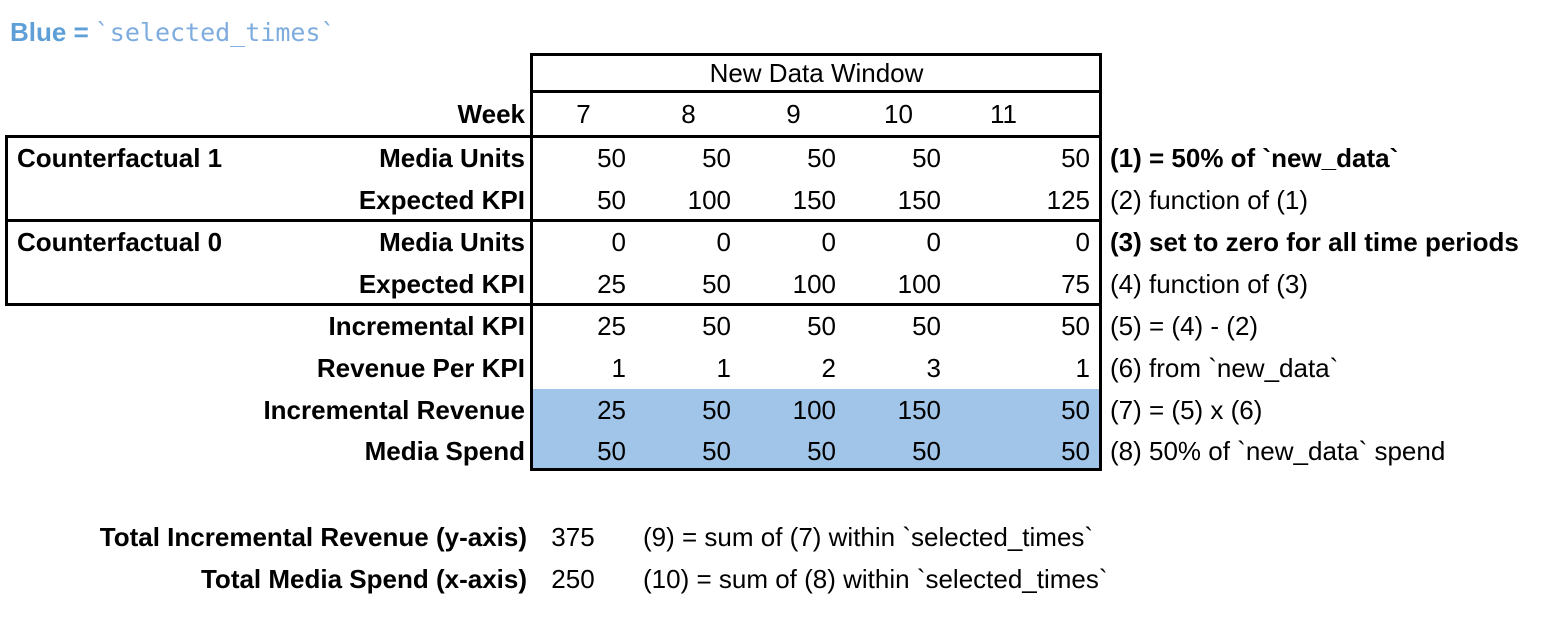  Describe the element at coordinates (816, 469) in the screenshot. I see `table-border-bottom` at that location.